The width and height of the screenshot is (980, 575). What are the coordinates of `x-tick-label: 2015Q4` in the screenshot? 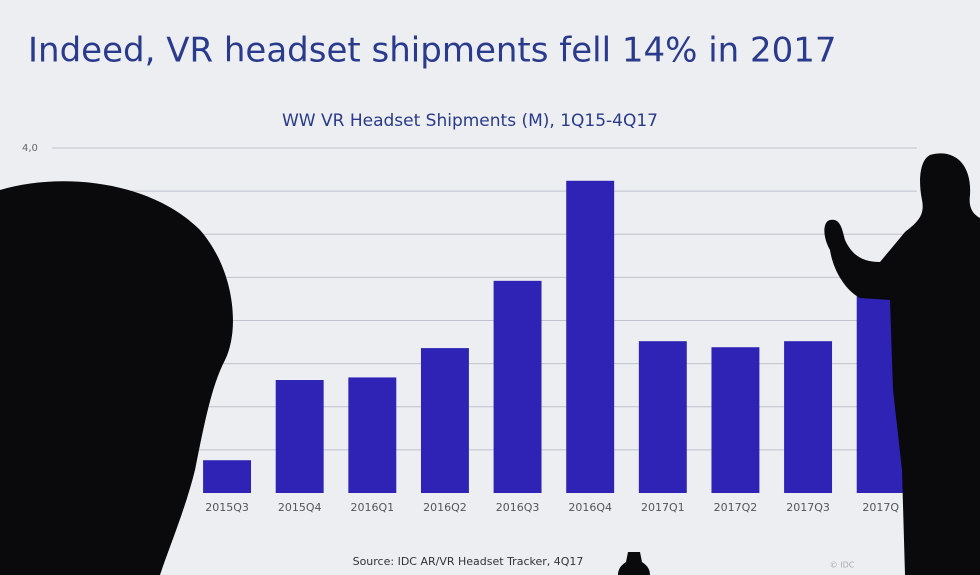 It's located at (300, 507).